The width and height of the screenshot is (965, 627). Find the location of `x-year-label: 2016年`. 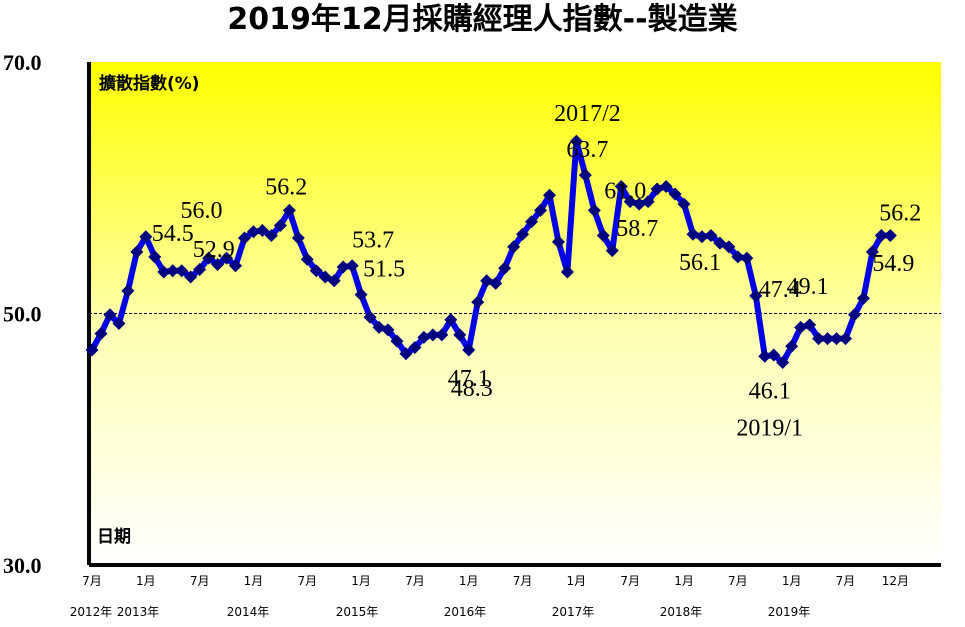

x-year-label: 2016年 is located at coordinates (465, 612).